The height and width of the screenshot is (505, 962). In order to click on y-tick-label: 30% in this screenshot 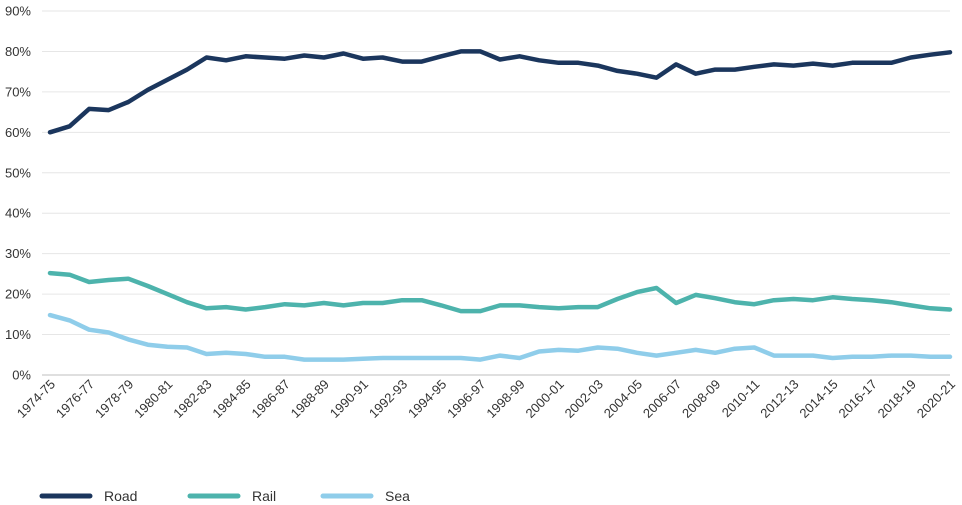, I will do `click(18, 253)`.